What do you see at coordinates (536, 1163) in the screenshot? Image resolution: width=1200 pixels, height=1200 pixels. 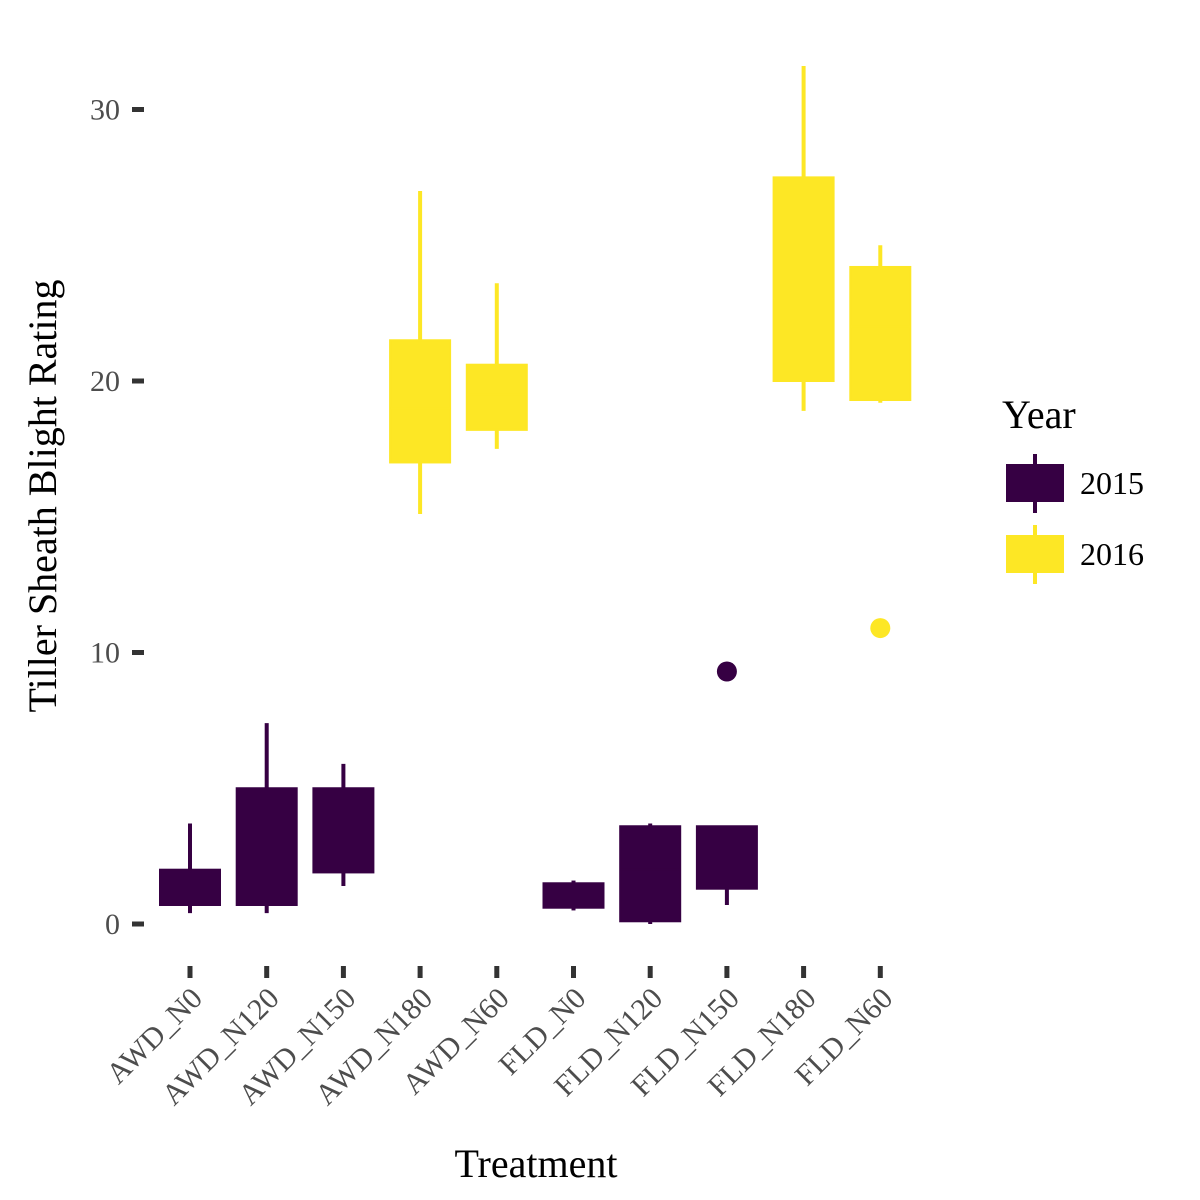 I see `x-axis-title: Treatment` at bounding box center [536, 1163].